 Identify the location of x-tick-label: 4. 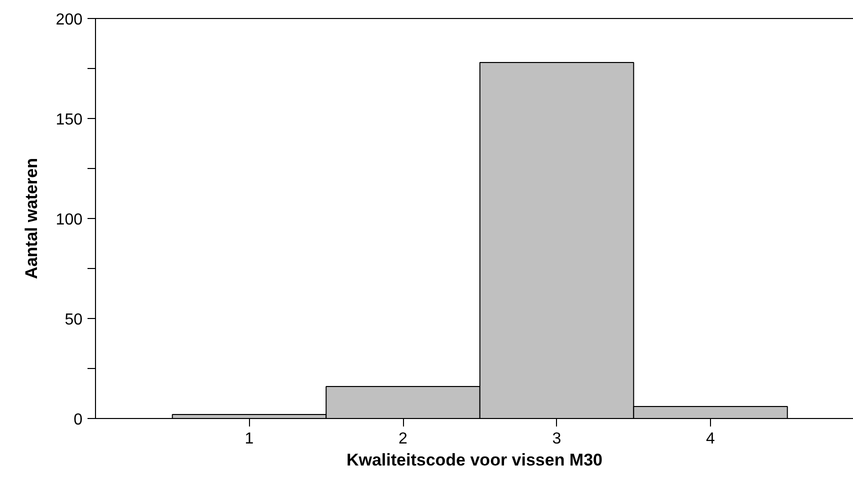
(711, 439).